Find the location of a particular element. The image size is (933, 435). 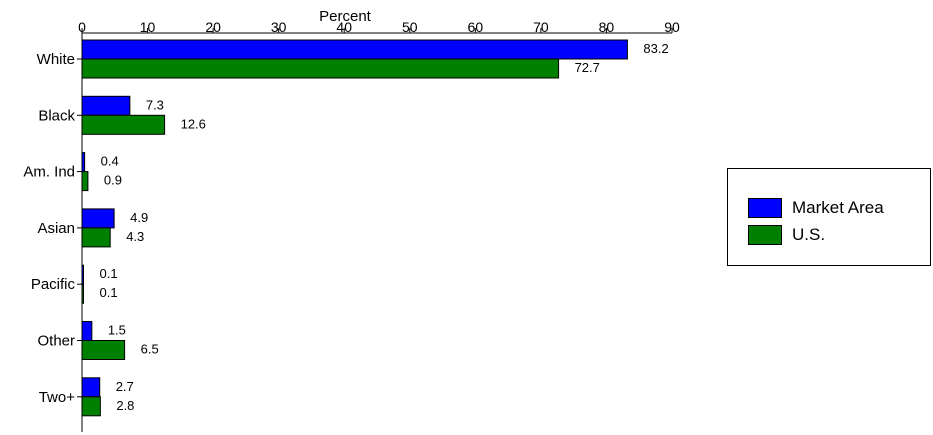

data-label: 83.2 is located at coordinates (655, 48).